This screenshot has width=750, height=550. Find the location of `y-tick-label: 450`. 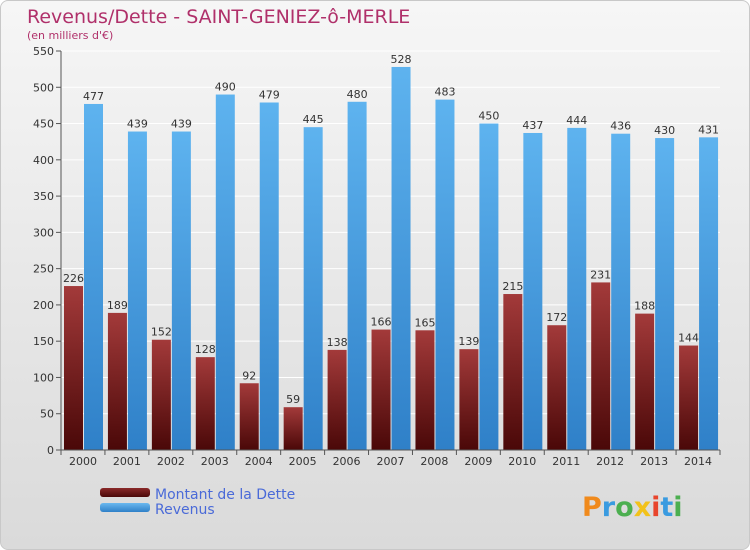

y-tick-label: 450 is located at coordinates (43, 124).